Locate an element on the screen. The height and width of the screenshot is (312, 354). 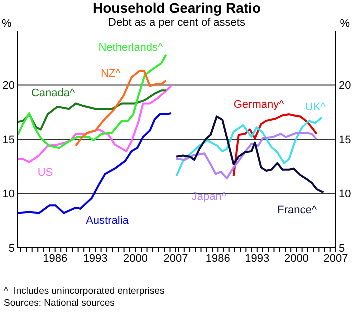
text: ^ Includes unincorporated enterprises is located at coordinates (84, 291).